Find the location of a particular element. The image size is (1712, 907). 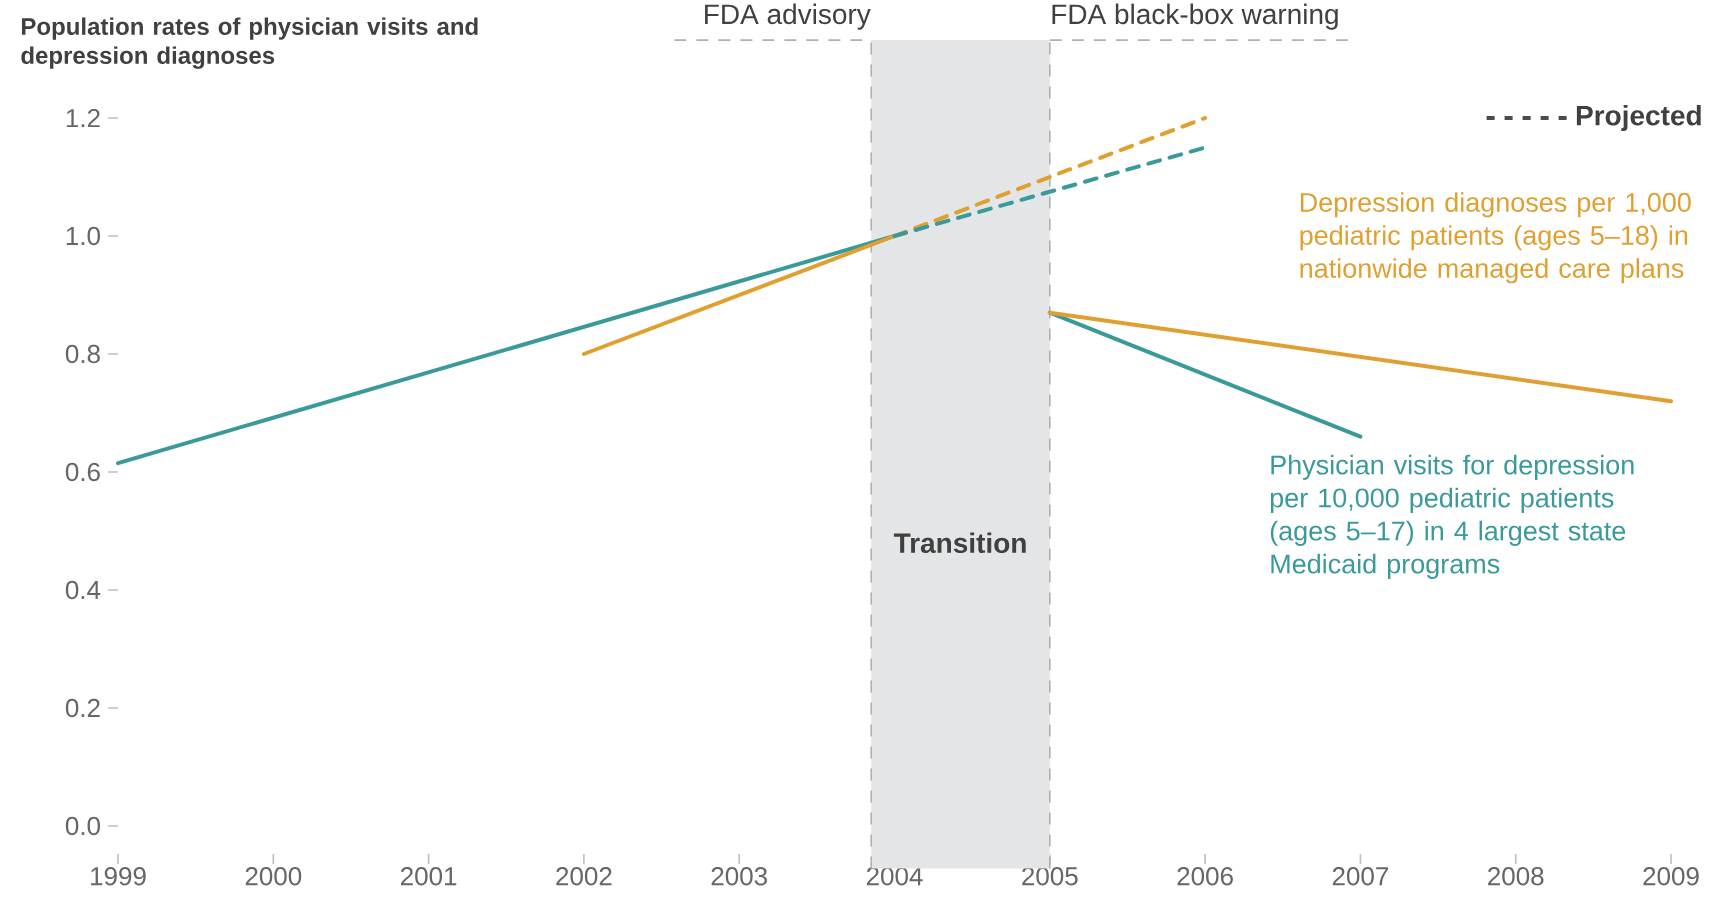

x-tick-label: 2007 is located at coordinates (1360, 876).